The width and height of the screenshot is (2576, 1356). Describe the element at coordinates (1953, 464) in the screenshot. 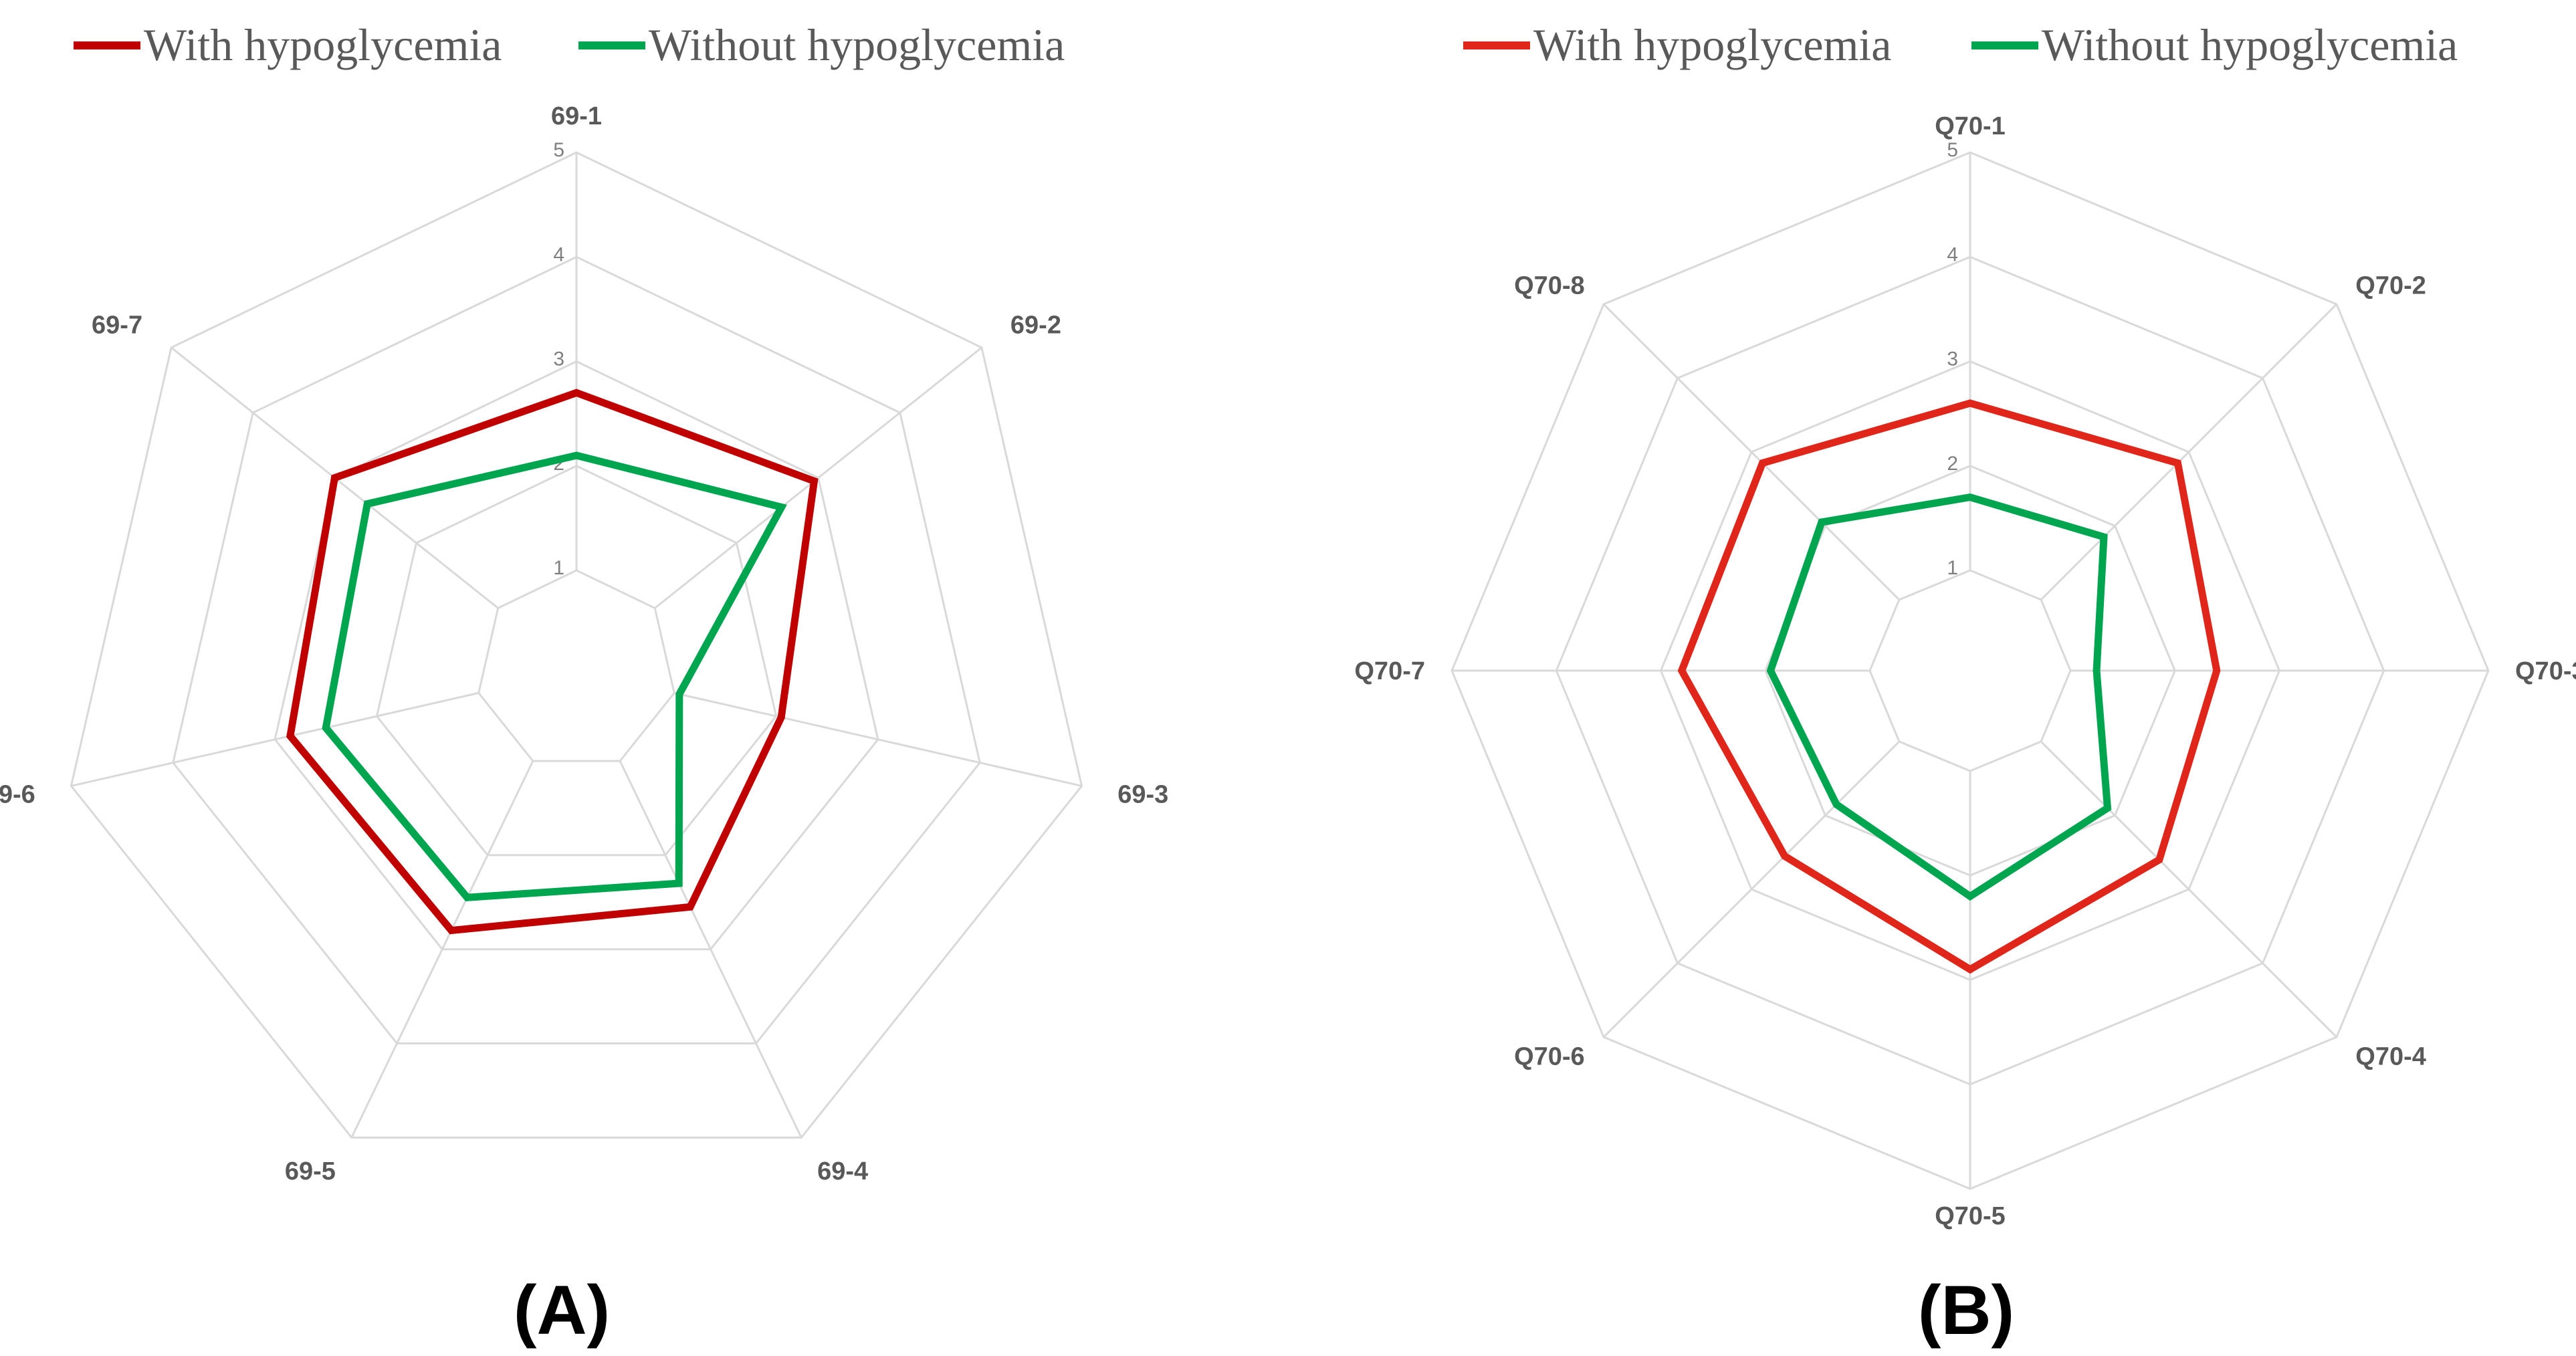

I see `tick-label-b-2: 2` at that location.